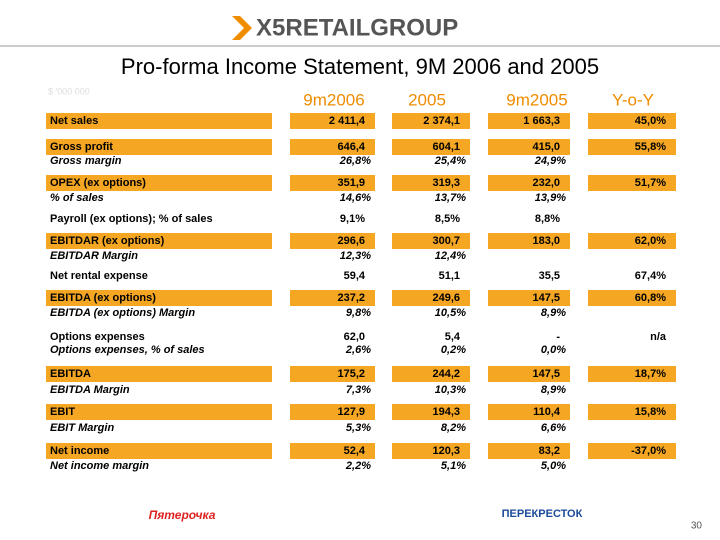 This screenshot has width=720, height=540. I want to click on cell: 5,1%, so click(453, 466).